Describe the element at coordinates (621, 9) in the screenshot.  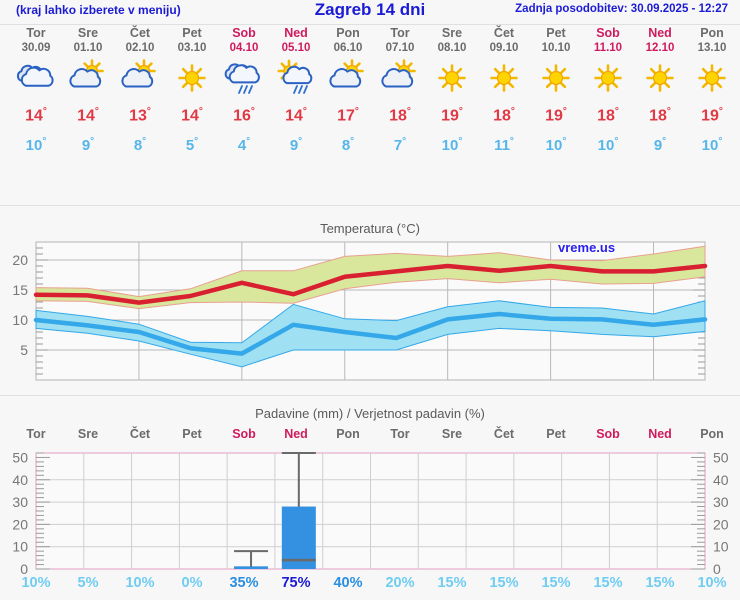
I see `last-updated: Zadnja posodobitev: 30.09.2025 - 12:27` at that location.